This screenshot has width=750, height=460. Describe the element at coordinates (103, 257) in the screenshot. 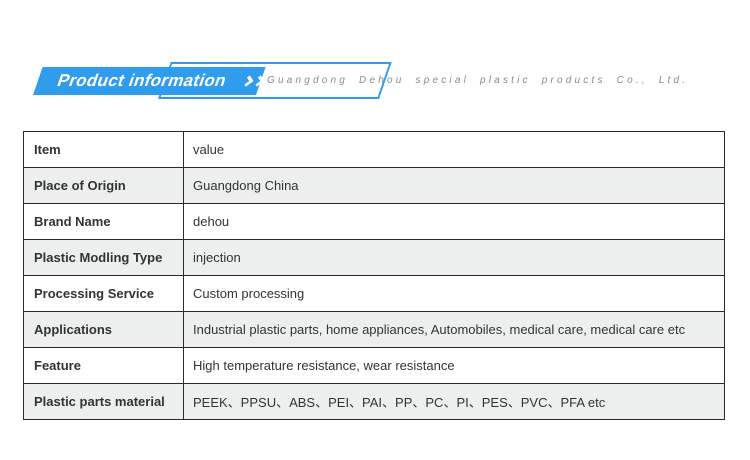

I see `row-label-cell: Plastic Modling Type` at that location.